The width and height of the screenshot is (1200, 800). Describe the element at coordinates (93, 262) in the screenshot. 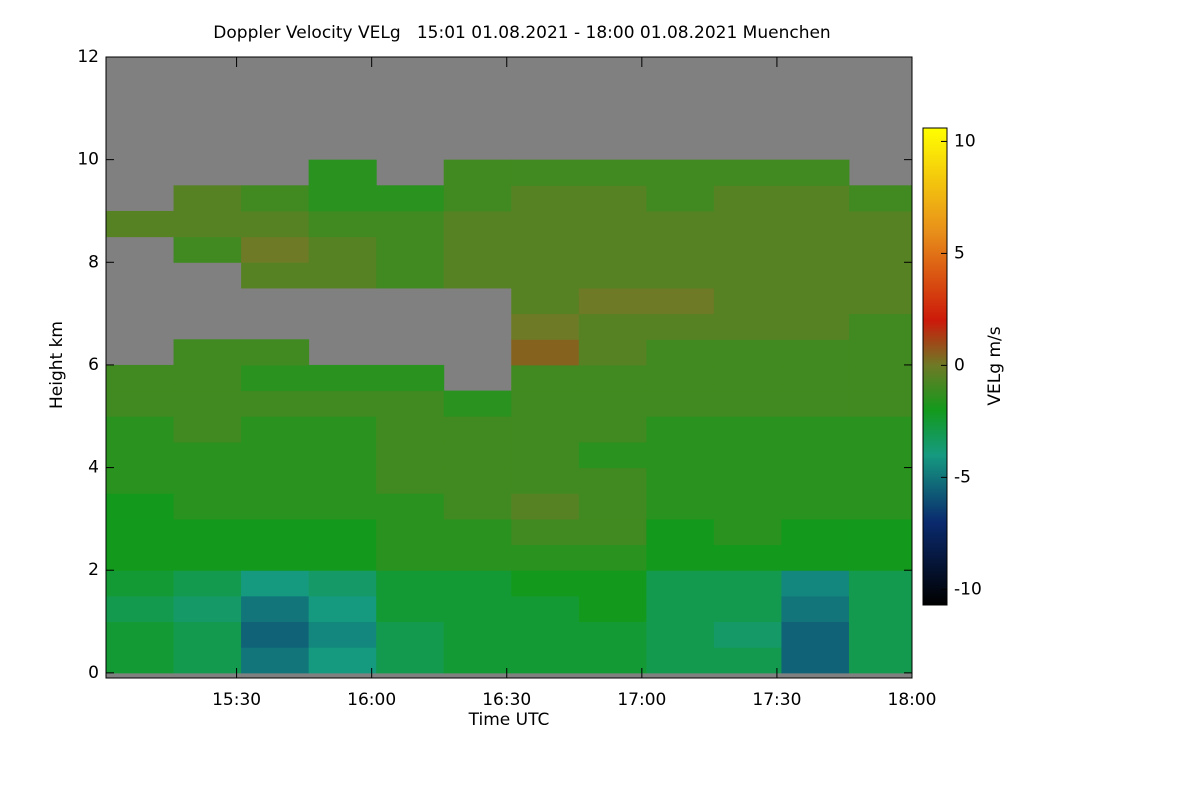

I see `y-tick-label: 8` at that location.